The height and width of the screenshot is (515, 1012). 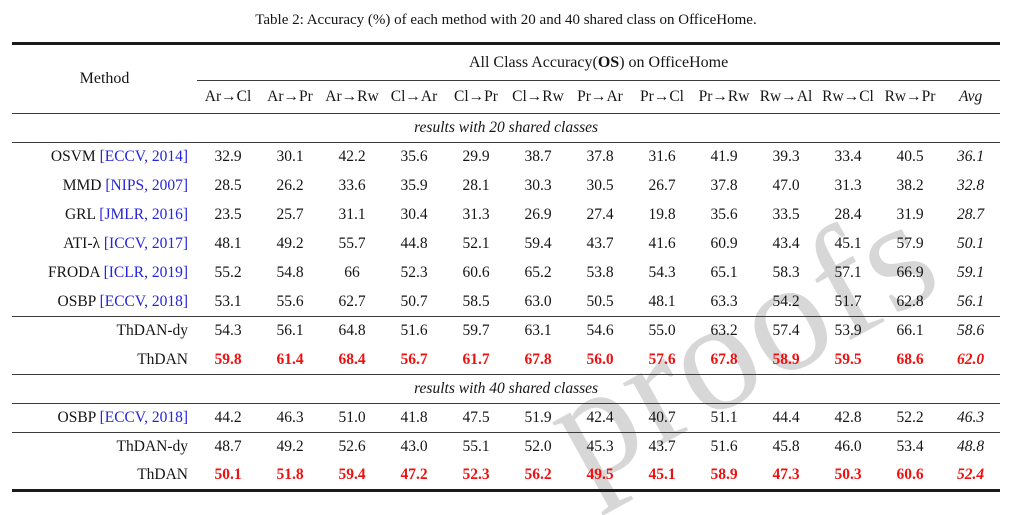 What do you see at coordinates (228, 157) in the screenshot?
I see `value-cell: 32.9` at bounding box center [228, 157].